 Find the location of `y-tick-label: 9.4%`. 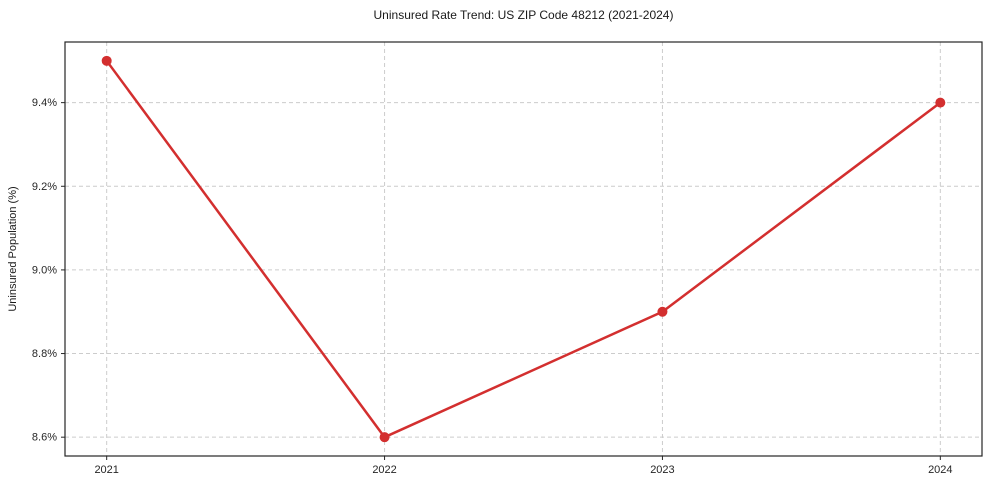

y-tick-label: 9.4% is located at coordinates (44, 103).